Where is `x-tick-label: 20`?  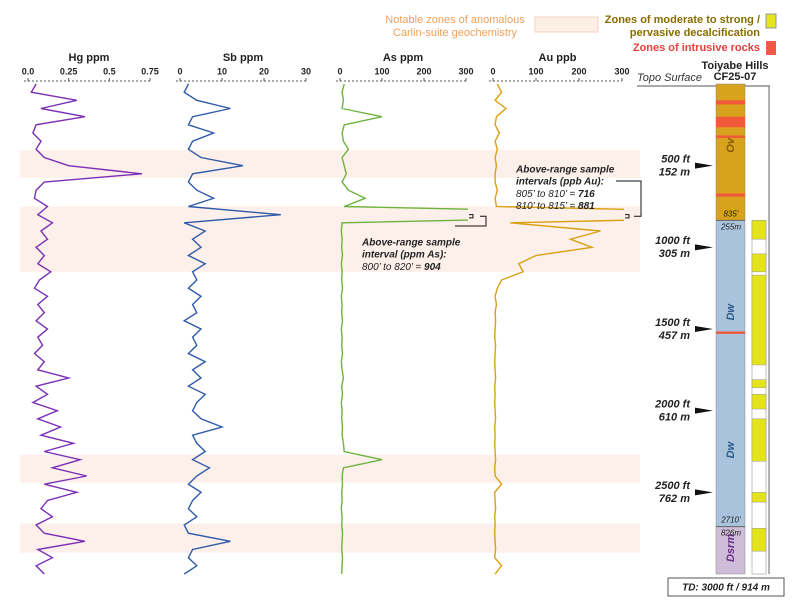 x-tick-label: 20 is located at coordinates (264, 71).